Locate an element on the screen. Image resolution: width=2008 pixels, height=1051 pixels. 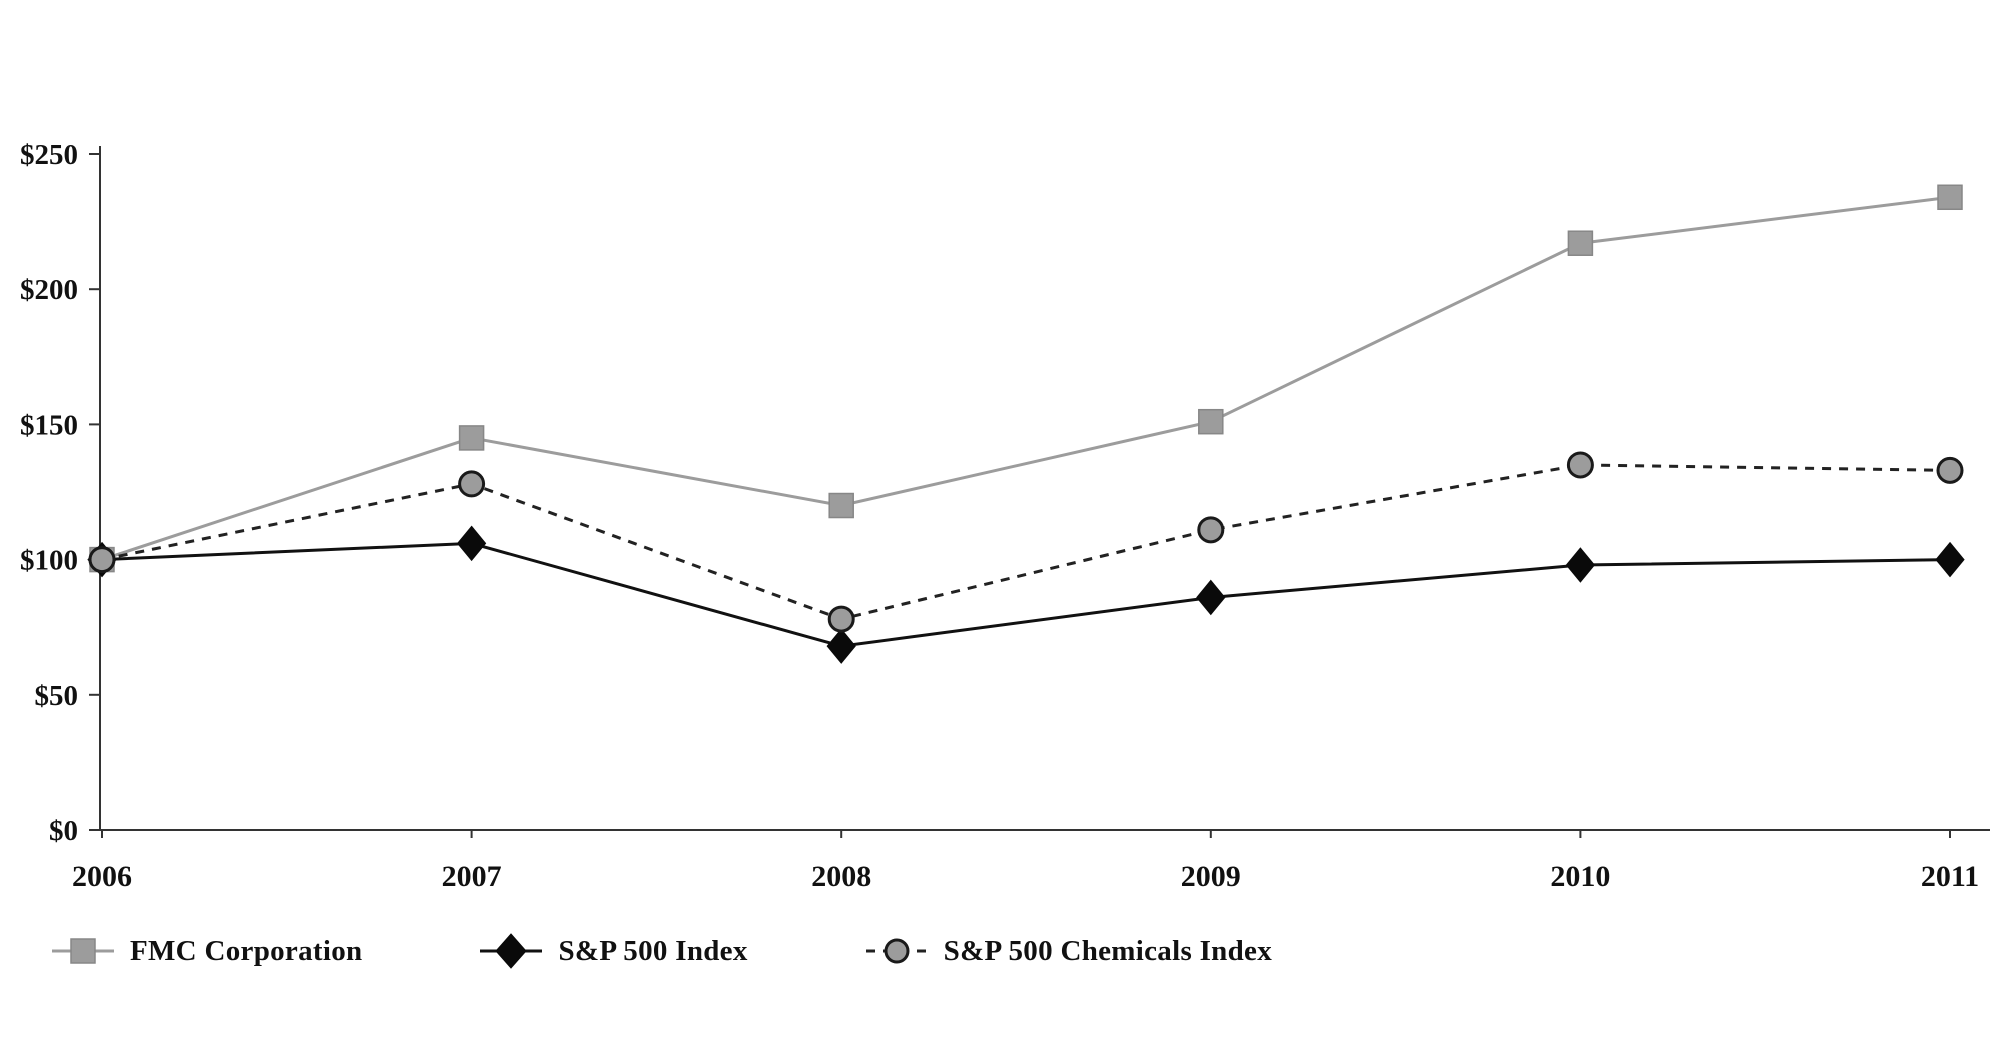
y-tick-label: $100 is located at coordinates (49, 561).